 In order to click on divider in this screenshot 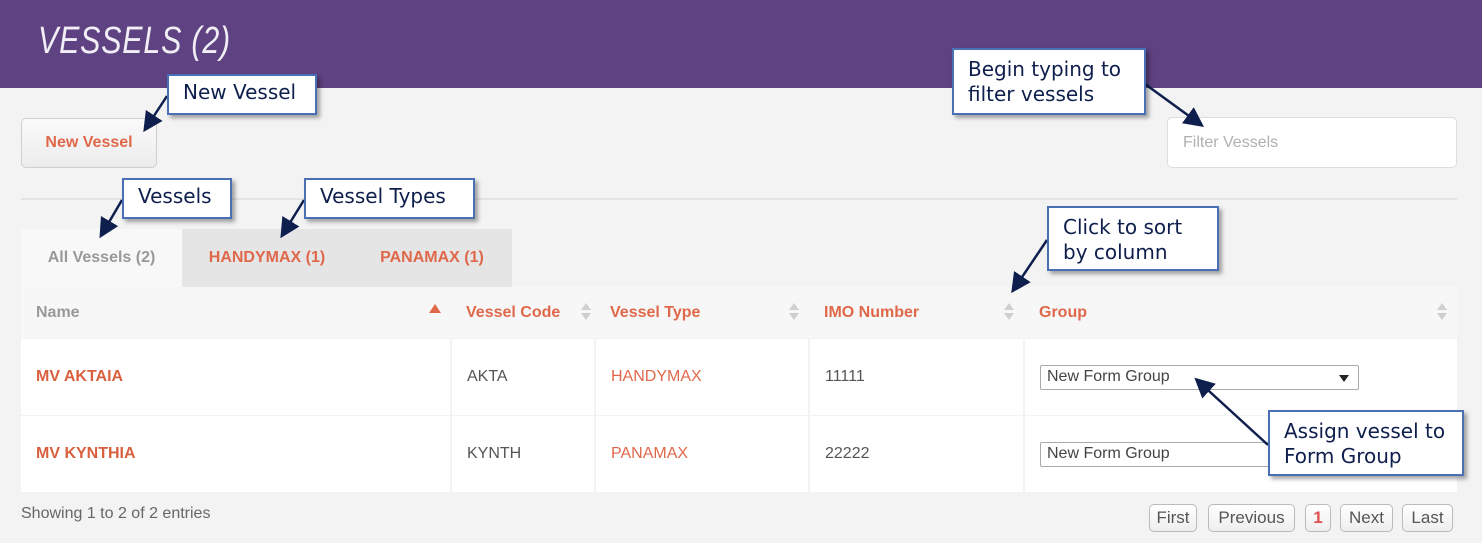, I will do `click(739, 199)`.